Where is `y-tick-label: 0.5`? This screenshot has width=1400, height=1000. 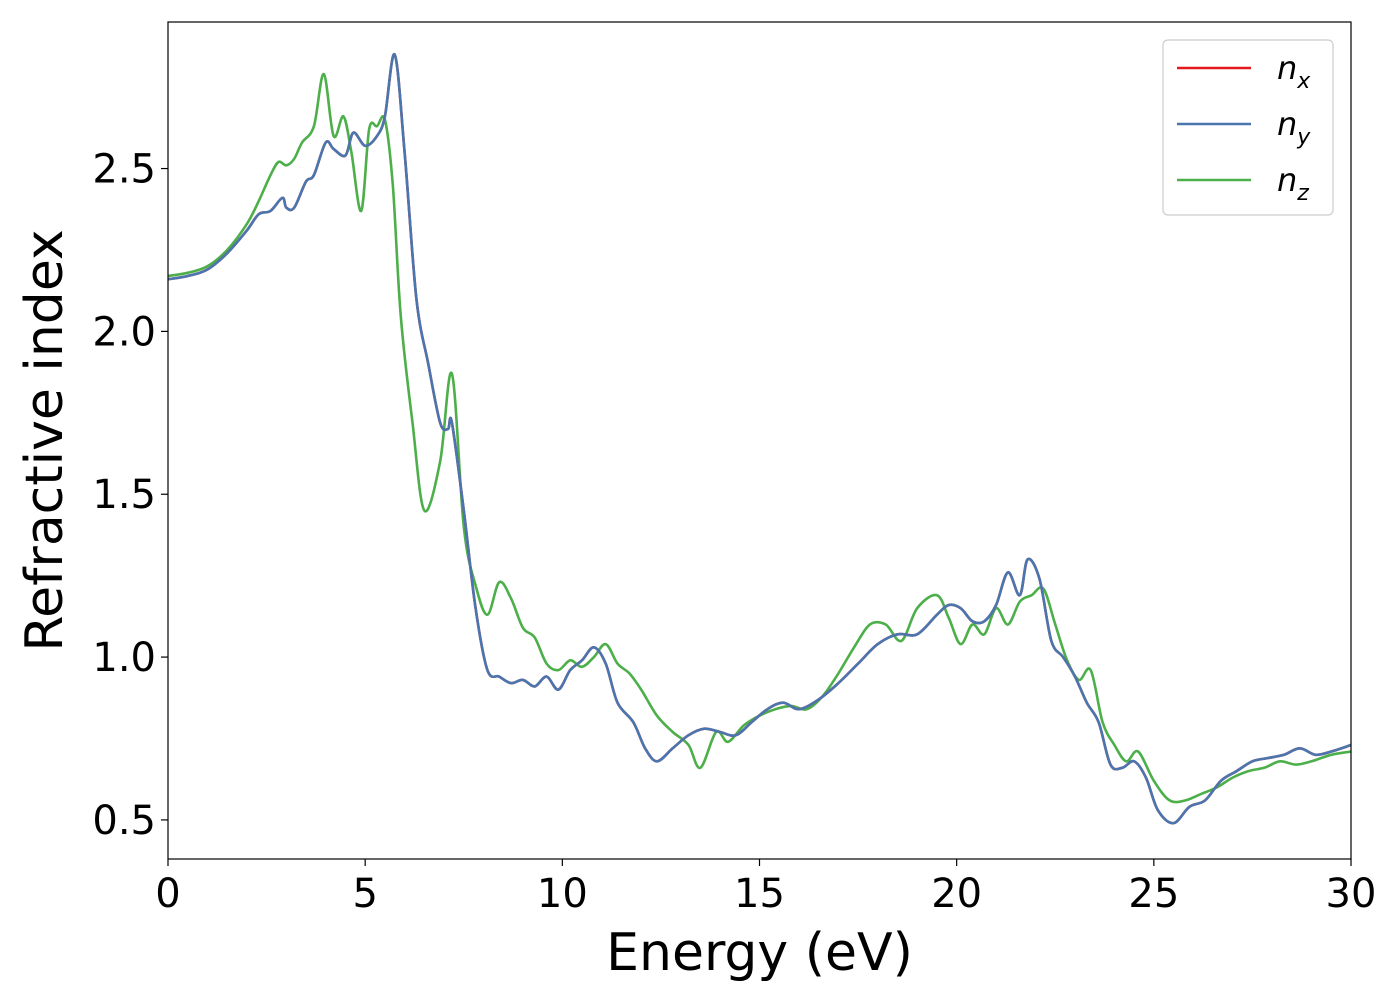
y-tick-label: 0.5 is located at coordinates (124, 821).